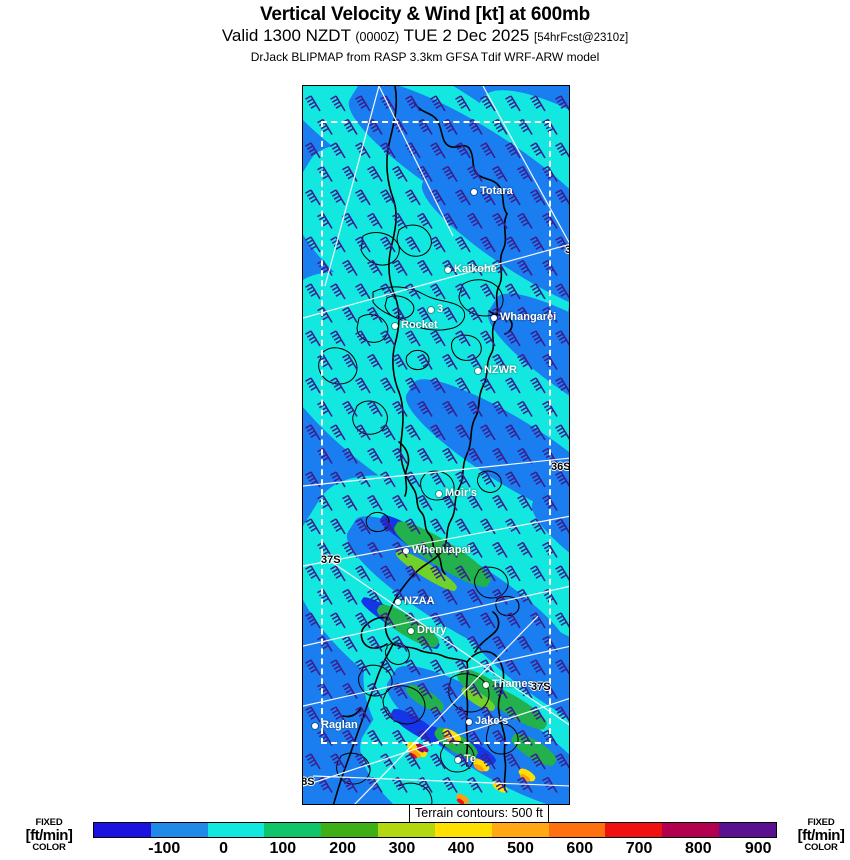  I want to click on city-marker-nzwr: NZWR, so click(496, 370).